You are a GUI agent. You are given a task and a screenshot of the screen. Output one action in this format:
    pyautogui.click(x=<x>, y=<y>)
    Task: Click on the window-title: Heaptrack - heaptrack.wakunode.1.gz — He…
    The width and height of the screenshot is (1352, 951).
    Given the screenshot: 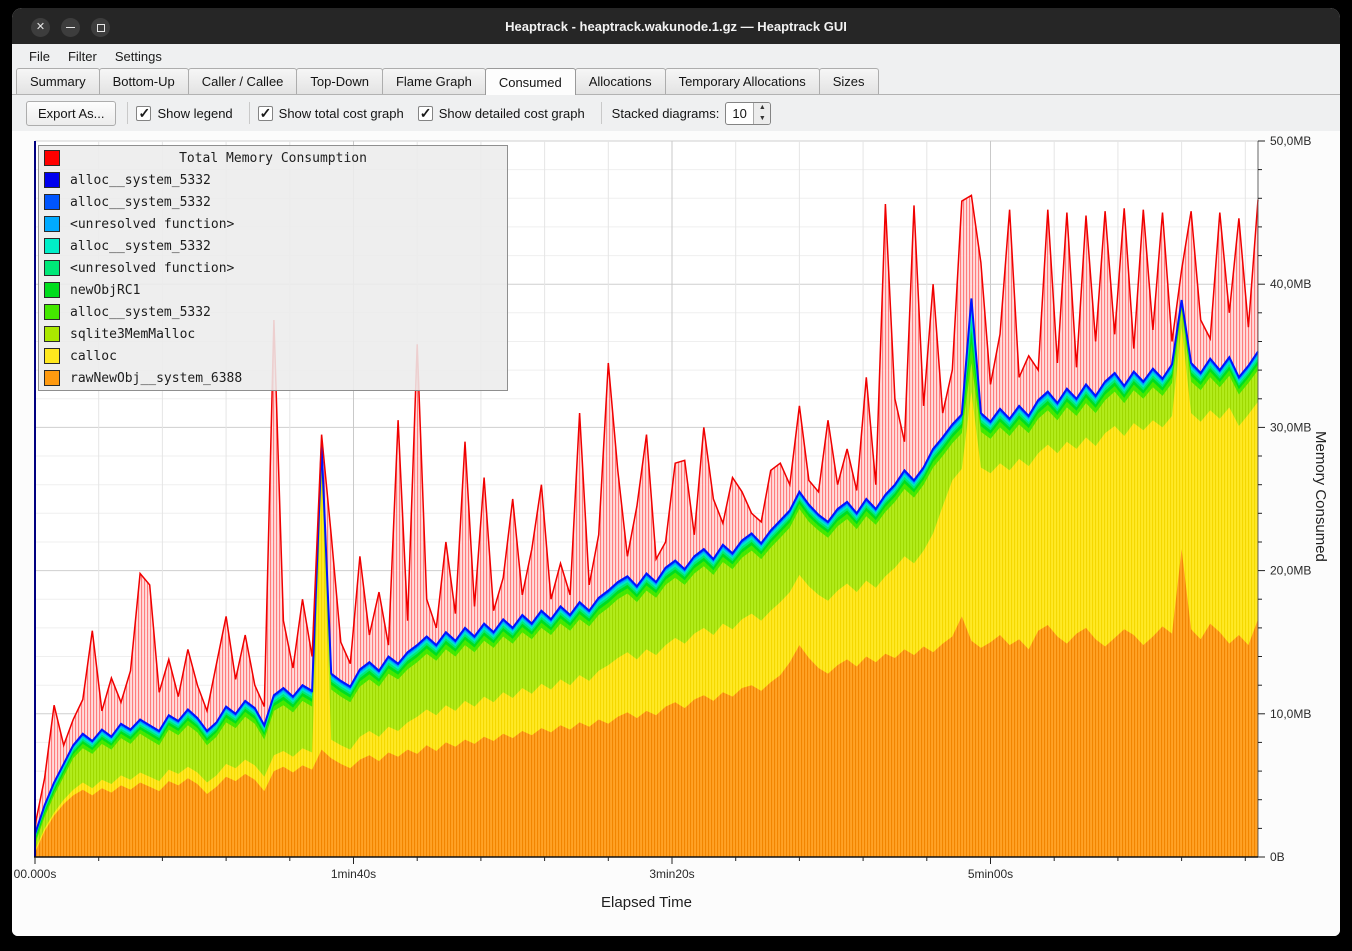 What is the action you would take?
    pyautogui.click(x=676, y=26)
    